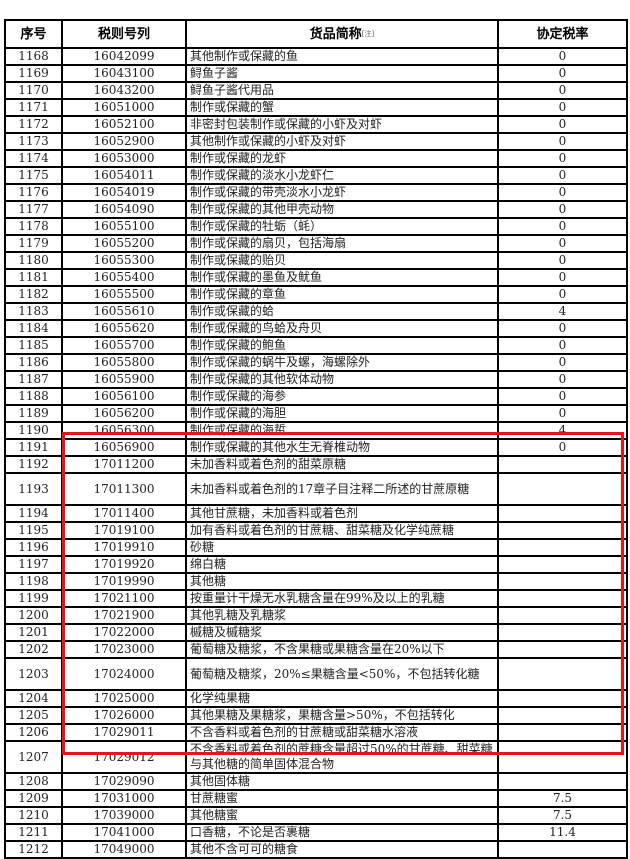 Image resolution: width=630 pixels, height=859 pixels. I want to click on table-row: 1172 16052100 非密封包装制作或保藏的小虾及对虾 0, so click(316, 124).